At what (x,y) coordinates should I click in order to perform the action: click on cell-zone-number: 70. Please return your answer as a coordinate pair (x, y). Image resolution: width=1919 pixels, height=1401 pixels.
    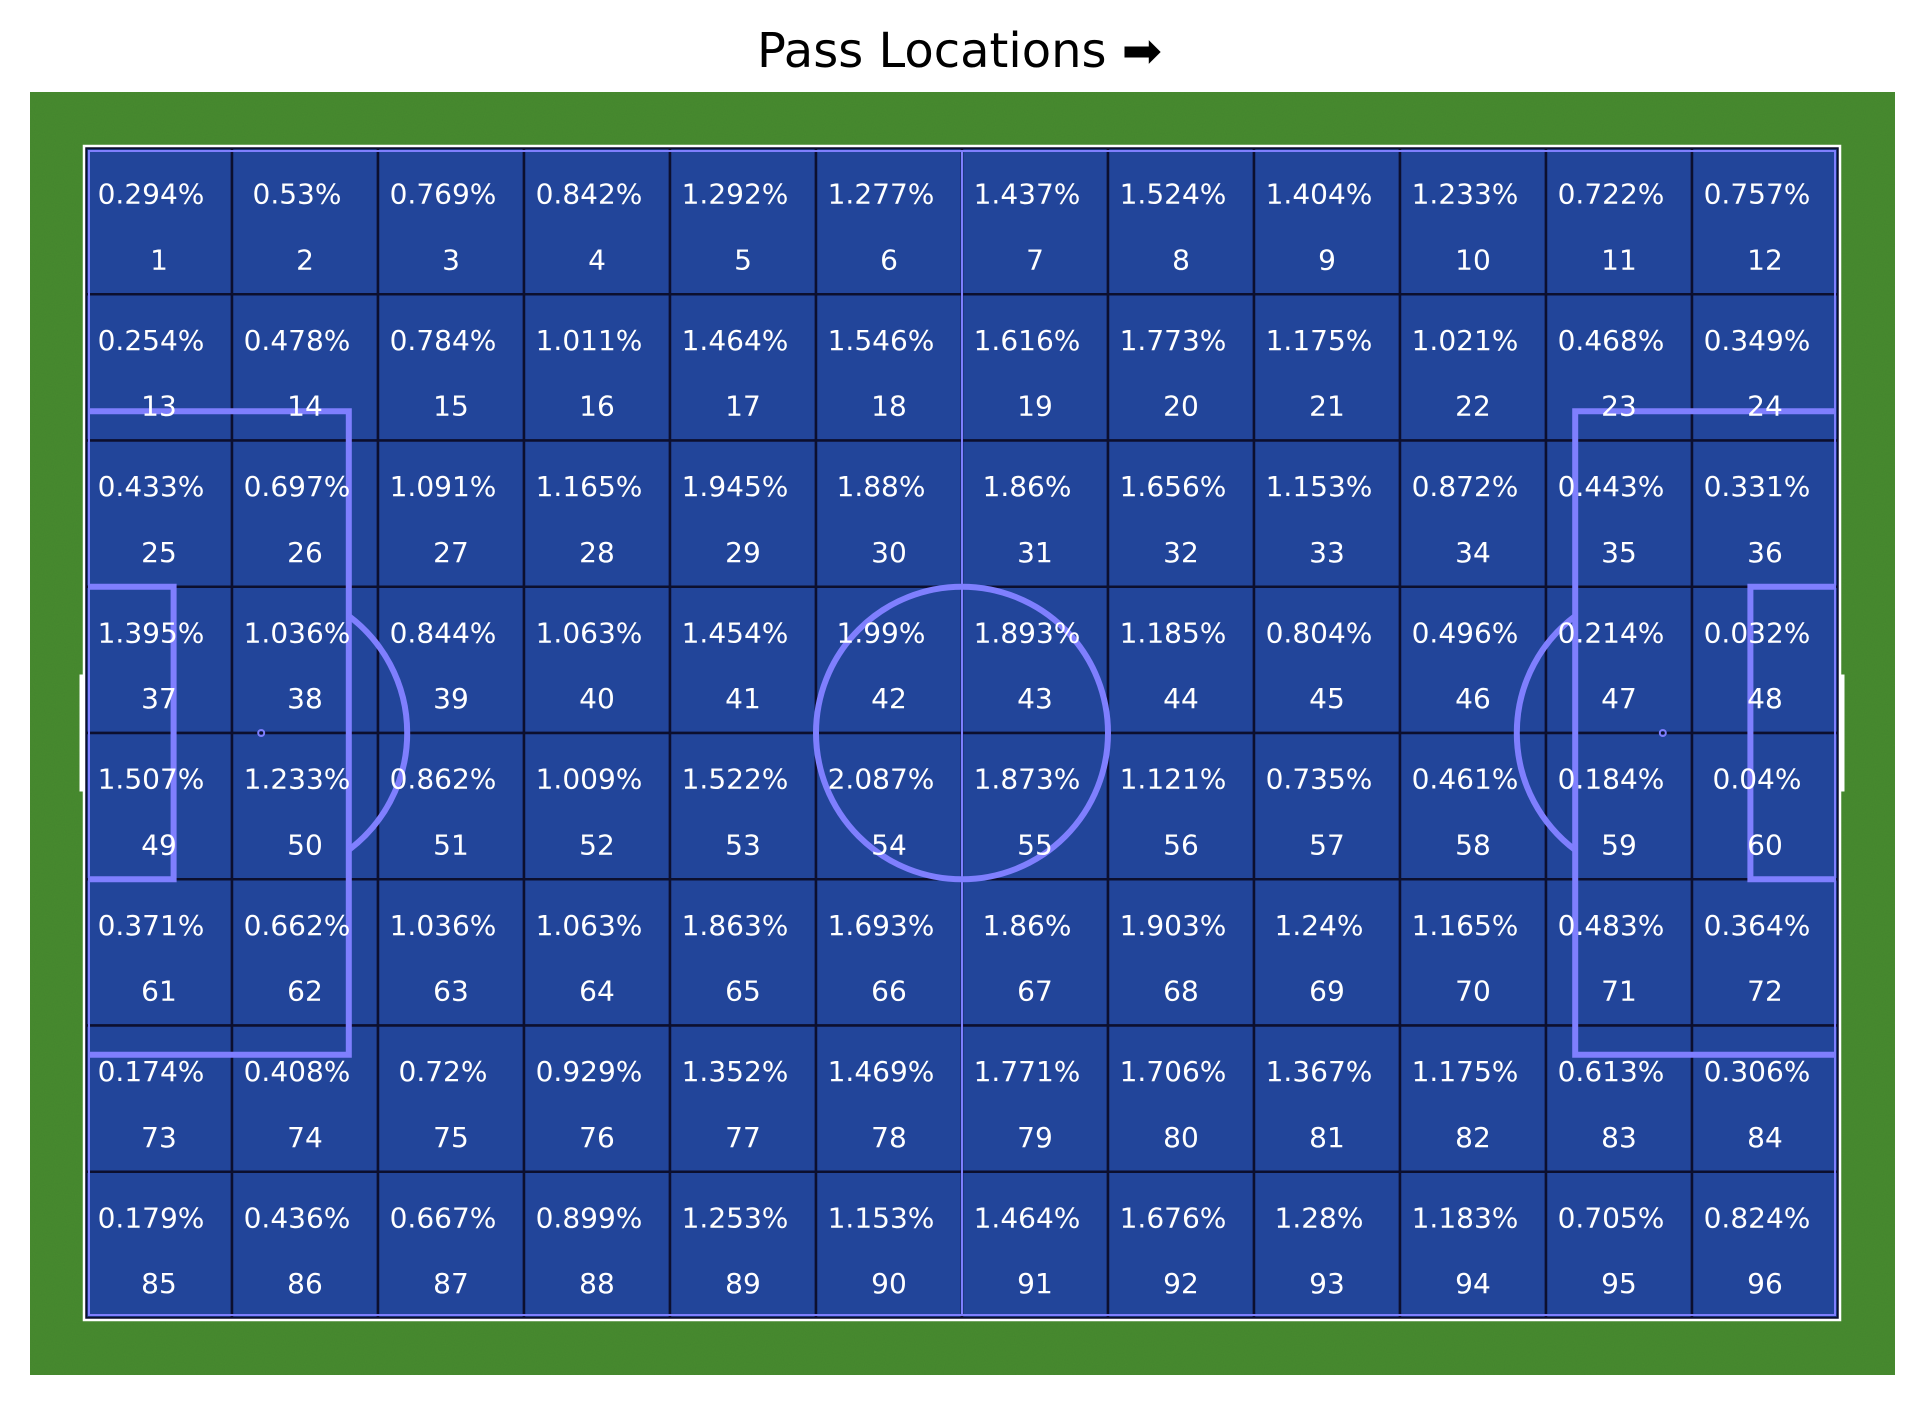
    Looking at the image, I should click on (1473, 991).